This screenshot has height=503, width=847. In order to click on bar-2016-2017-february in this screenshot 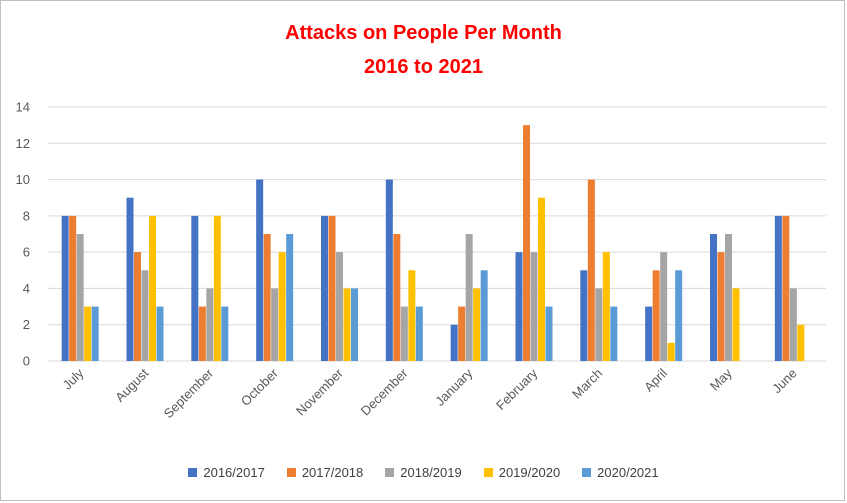, I will do `click(519, 306)`.